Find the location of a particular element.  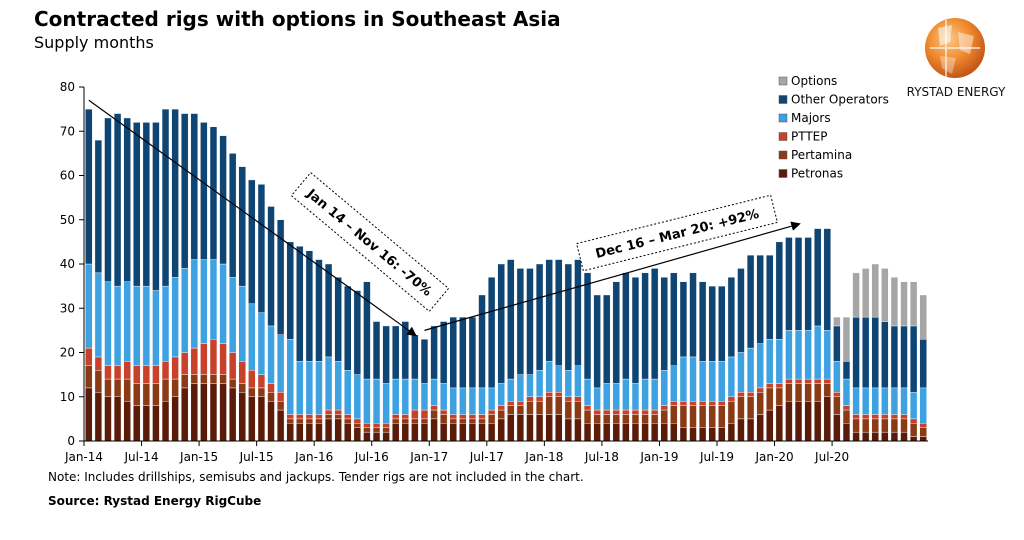

y-tick-label: 70 is located at coordinates (67, 131).